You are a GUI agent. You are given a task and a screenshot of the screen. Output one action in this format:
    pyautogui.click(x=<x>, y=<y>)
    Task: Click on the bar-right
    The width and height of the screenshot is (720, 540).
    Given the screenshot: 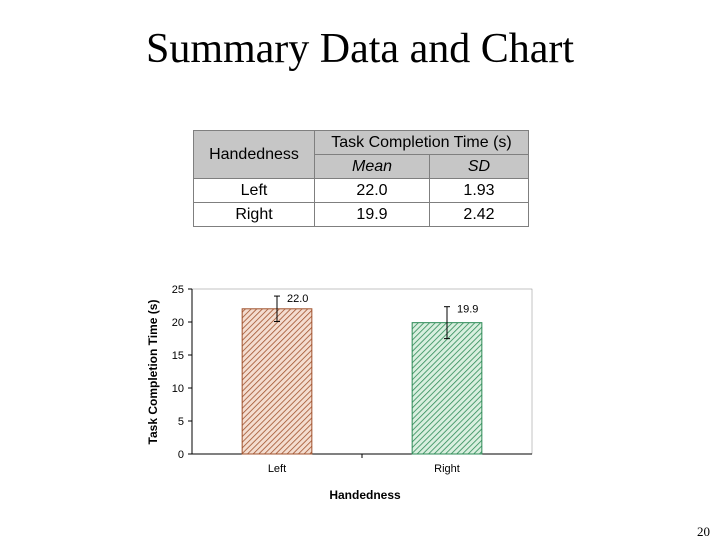 What is the action you would take?
    pyautogui.click(x=447, y=388)
    